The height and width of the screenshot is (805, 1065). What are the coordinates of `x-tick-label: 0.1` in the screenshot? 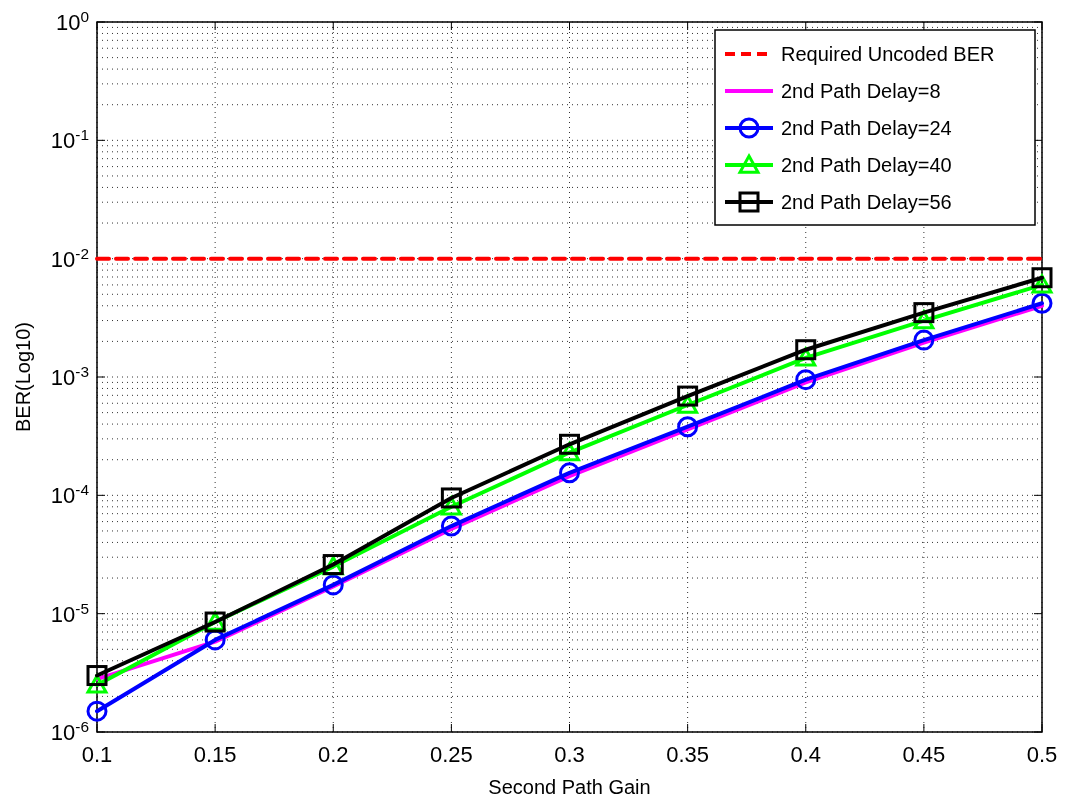 It's located at (97, 754).